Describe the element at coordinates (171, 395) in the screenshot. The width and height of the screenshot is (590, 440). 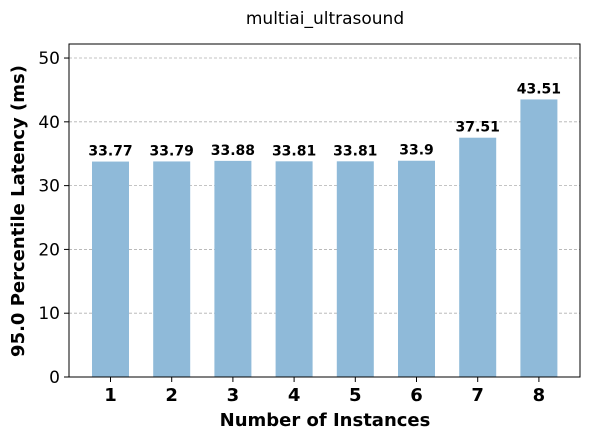
I see `x-tick-label: 2` at that location.